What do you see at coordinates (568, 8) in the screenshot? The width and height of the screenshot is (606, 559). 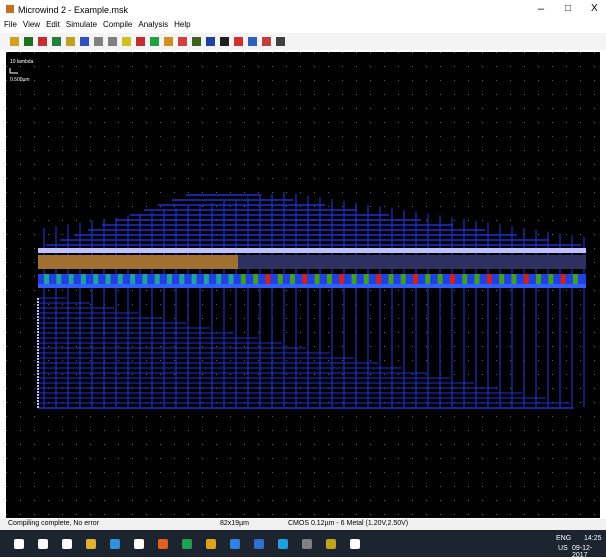 I see `maximize-button: □` at bounding box center [568, 8].